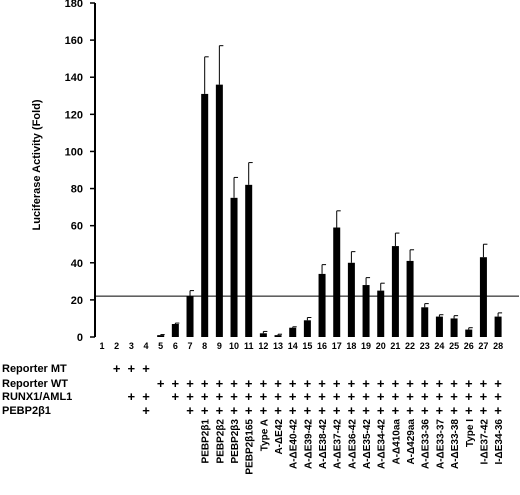 Image resolution: width=520 pixels, height=495 pixels. Describe the element at coordinates (323, 444) in the screenshot. I see `condition-label: A-ΔE38-42` at that location.